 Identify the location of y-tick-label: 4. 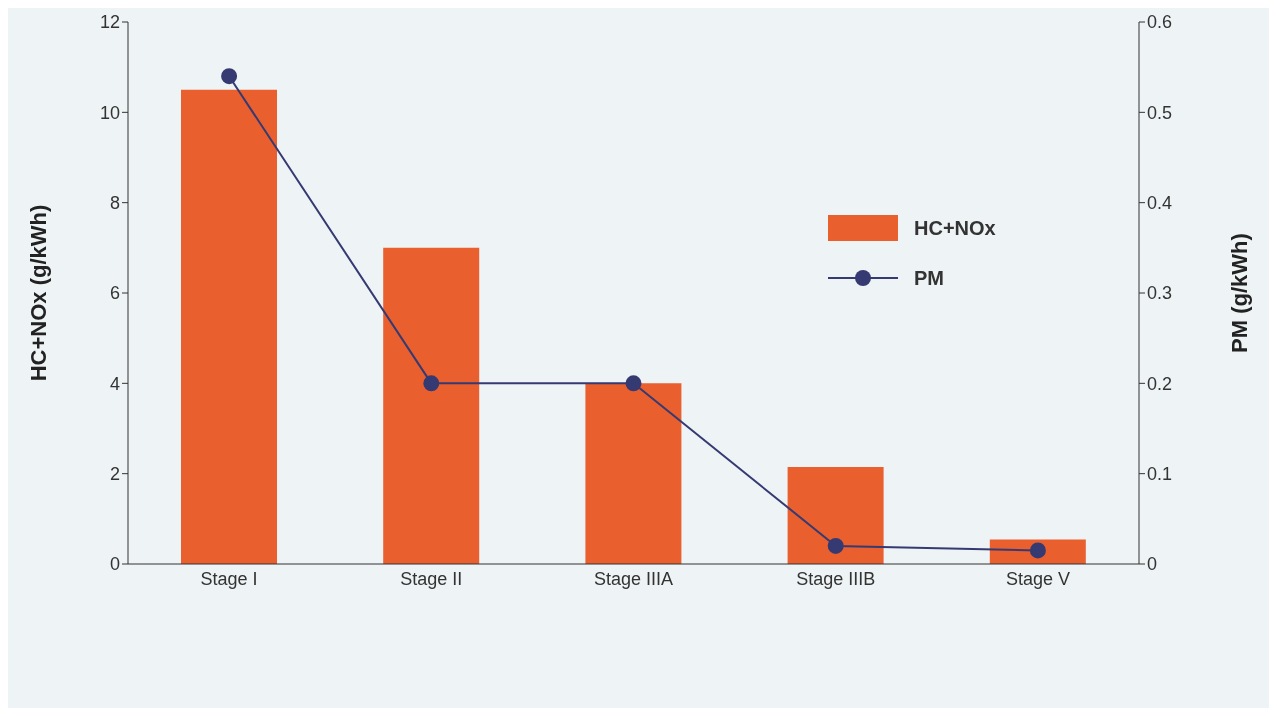
(114, 383).